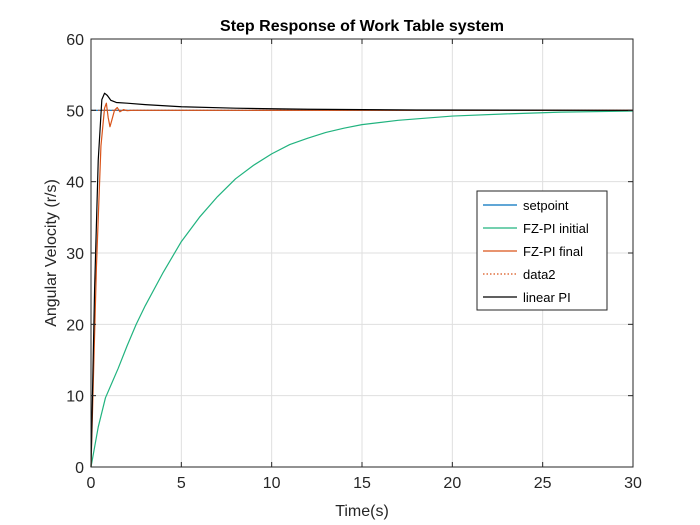  What do you see at coordinates (547, 297) in the screenshot?
I see `legend-entry: linear PI` at bounding box center [547, 297].